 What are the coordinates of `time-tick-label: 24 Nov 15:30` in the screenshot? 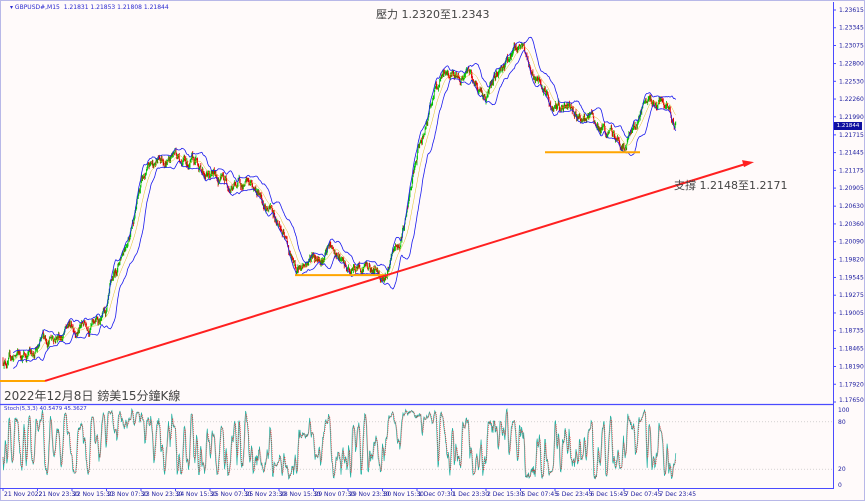 It's located at (197, 494).